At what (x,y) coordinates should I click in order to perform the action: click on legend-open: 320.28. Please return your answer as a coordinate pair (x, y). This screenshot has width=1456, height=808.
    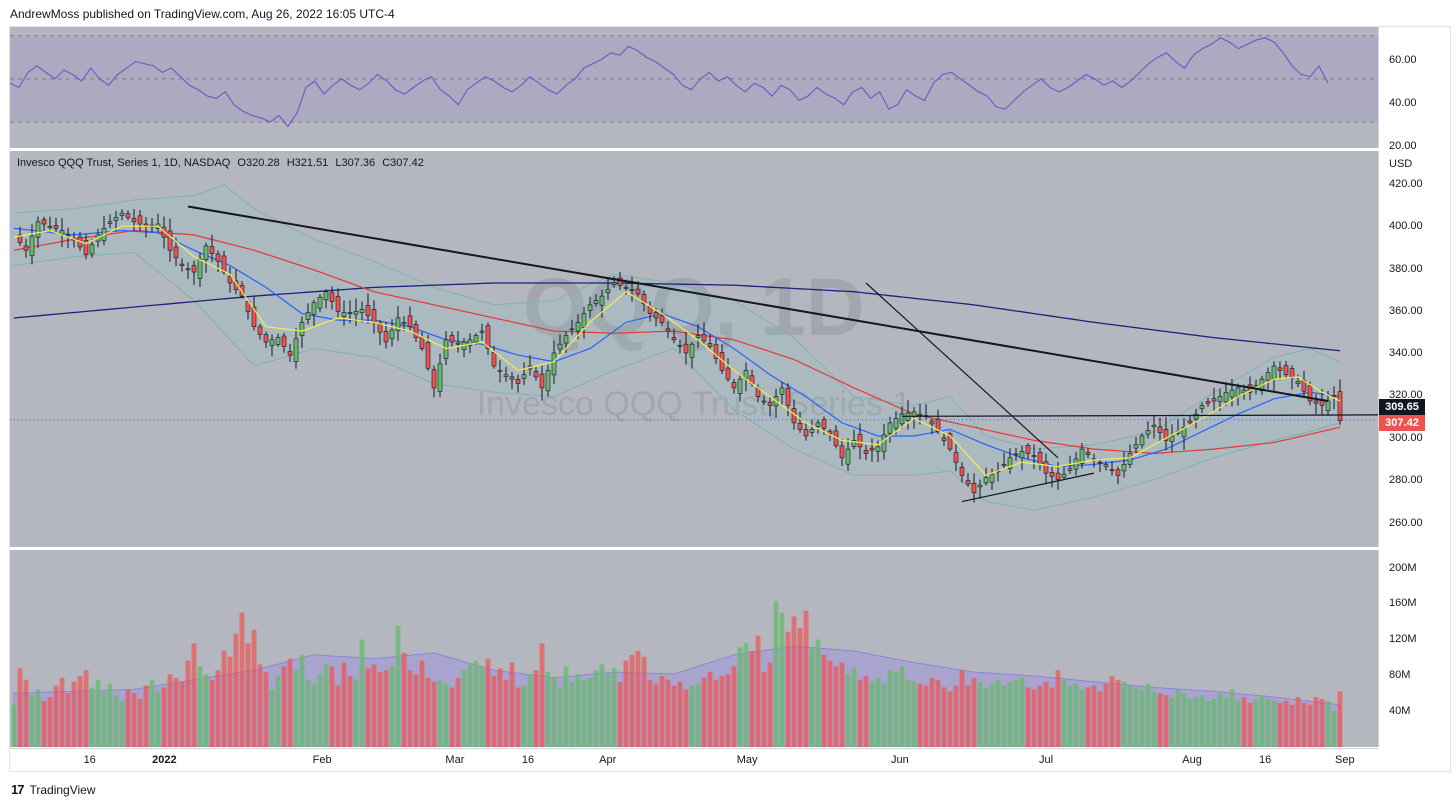
    Looking at the image, I should click on (262, 163).